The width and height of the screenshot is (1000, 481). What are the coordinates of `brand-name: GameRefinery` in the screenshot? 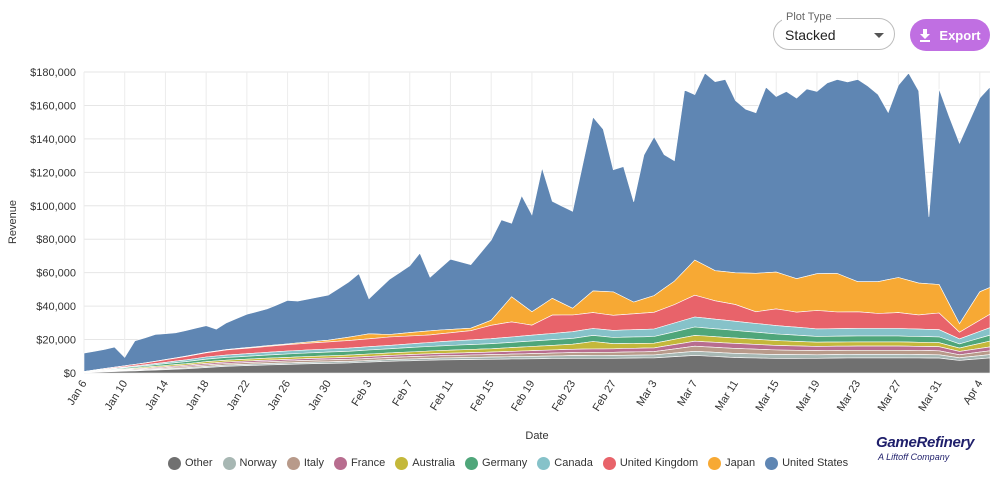 It's located at (925, 442).